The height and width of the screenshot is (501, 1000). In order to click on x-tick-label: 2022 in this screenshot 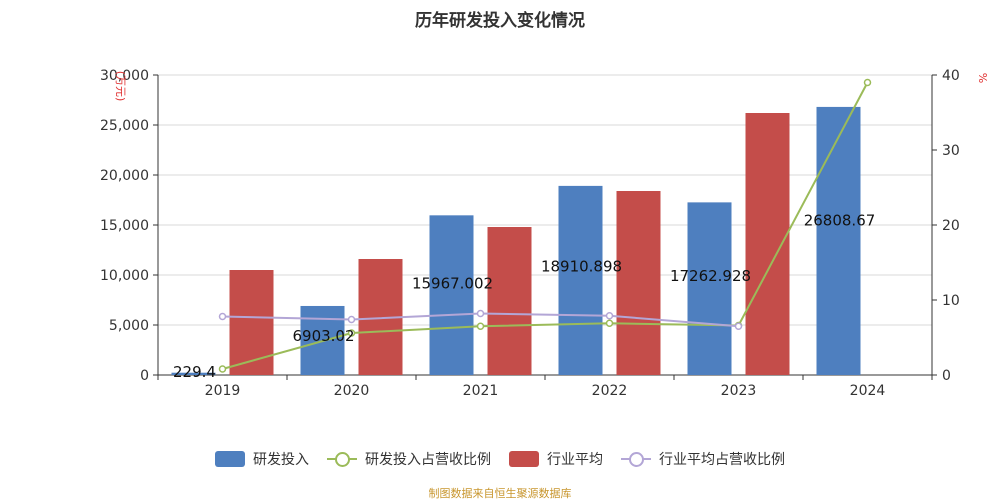, I will do `click(610, 391)`.